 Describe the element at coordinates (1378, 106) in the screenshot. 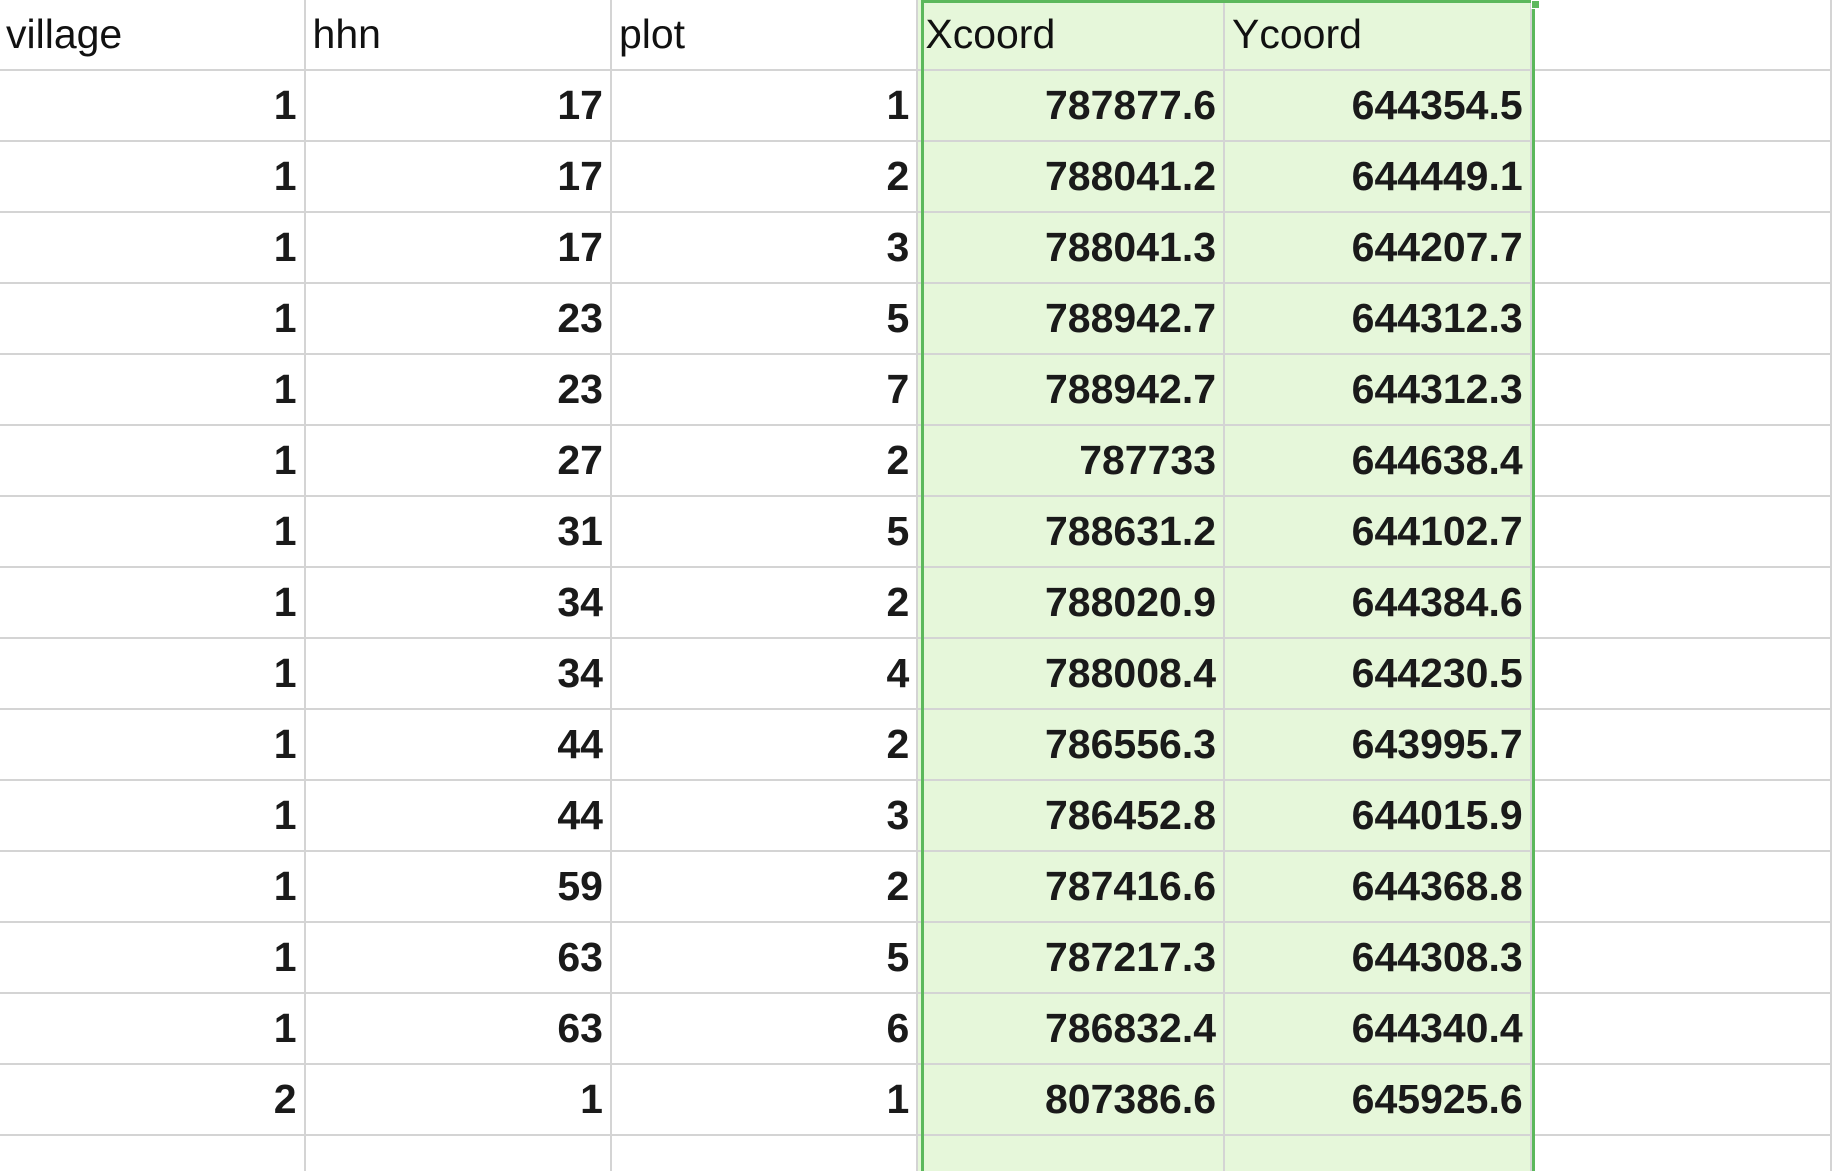

I see `cell-ycoord: 644354.5` at that location.